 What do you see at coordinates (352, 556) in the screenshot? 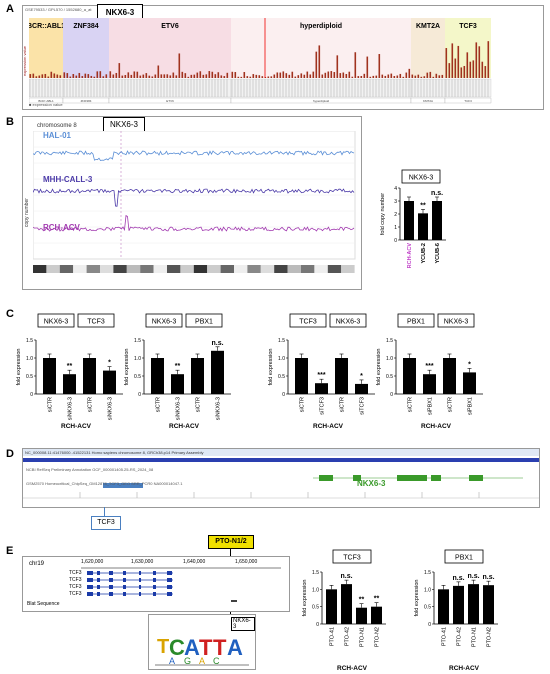
I see `title-box` at bounding box center [352, 556].